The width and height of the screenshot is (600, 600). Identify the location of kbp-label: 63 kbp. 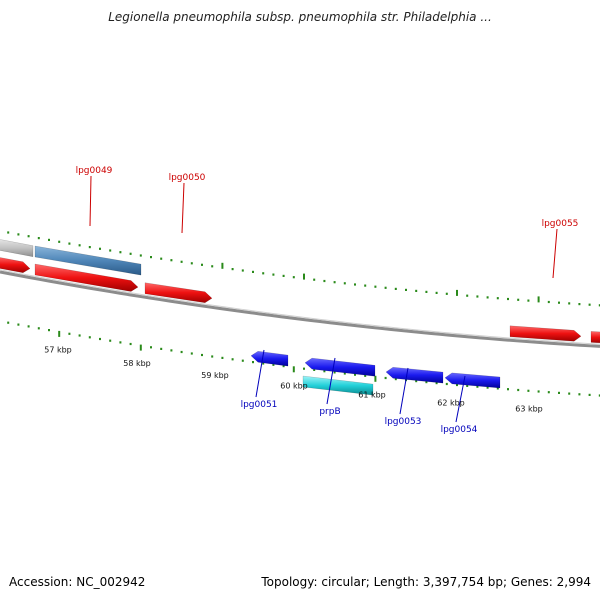
(529, 409).